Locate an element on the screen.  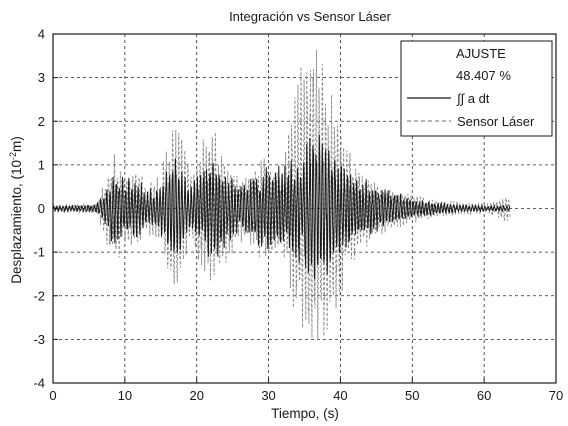
legend-box is located at coordinates (476, 88).